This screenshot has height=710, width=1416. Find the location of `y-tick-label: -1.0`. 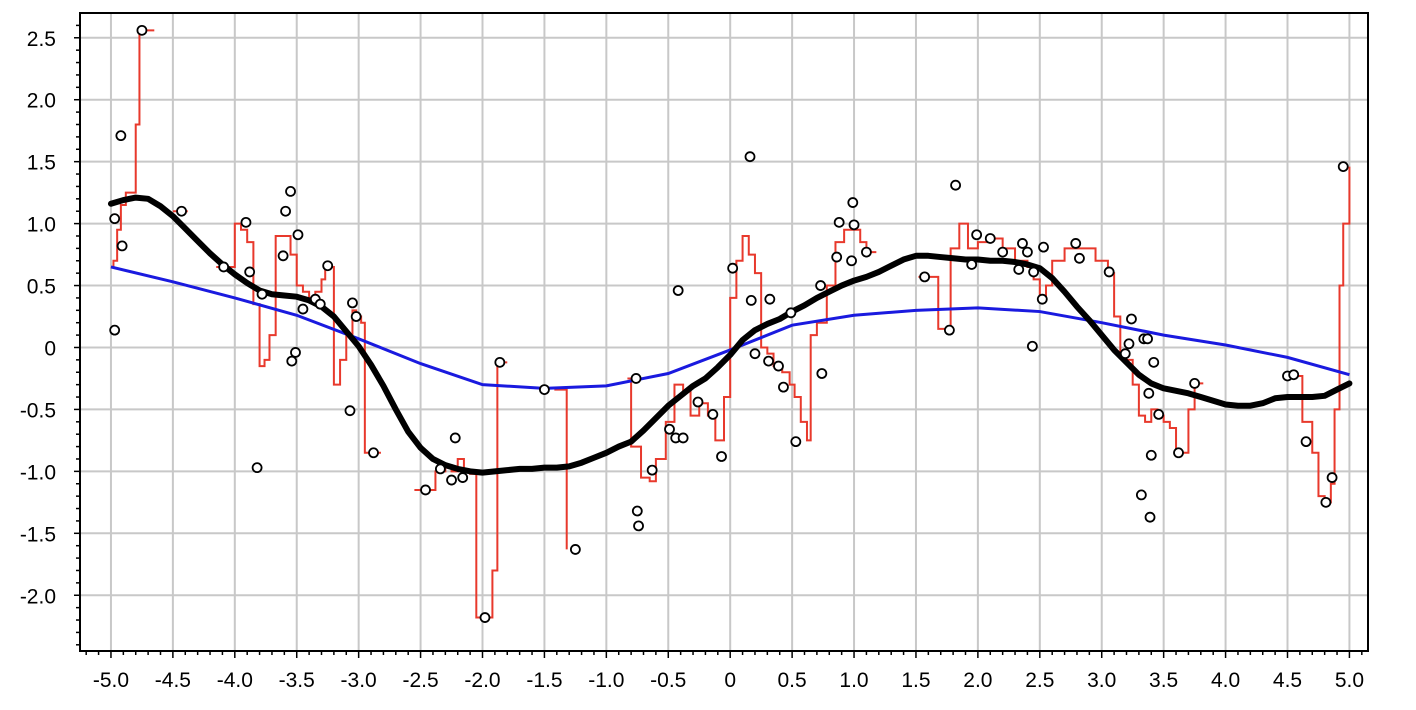

y-tick-label: -1.0 is located at coordinates (38, 472).